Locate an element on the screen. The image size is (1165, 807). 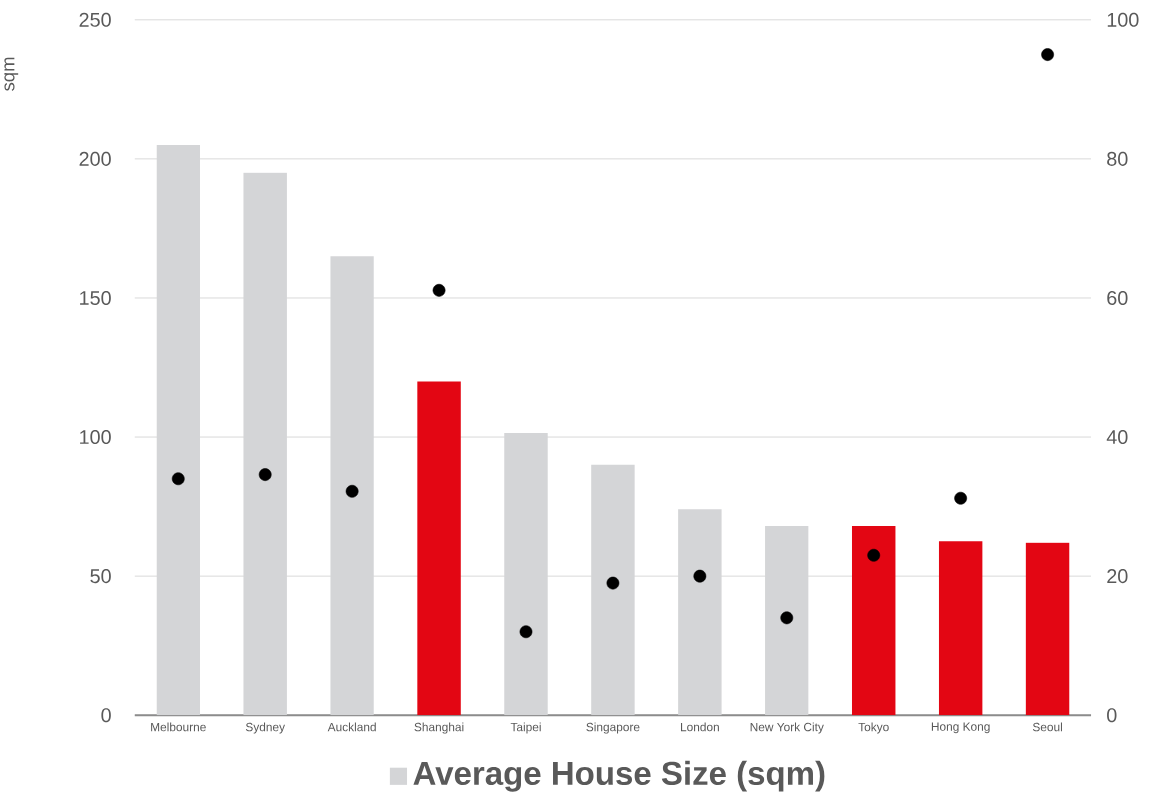
x-tick-label: Taipei is located at coordinates (525, 728).